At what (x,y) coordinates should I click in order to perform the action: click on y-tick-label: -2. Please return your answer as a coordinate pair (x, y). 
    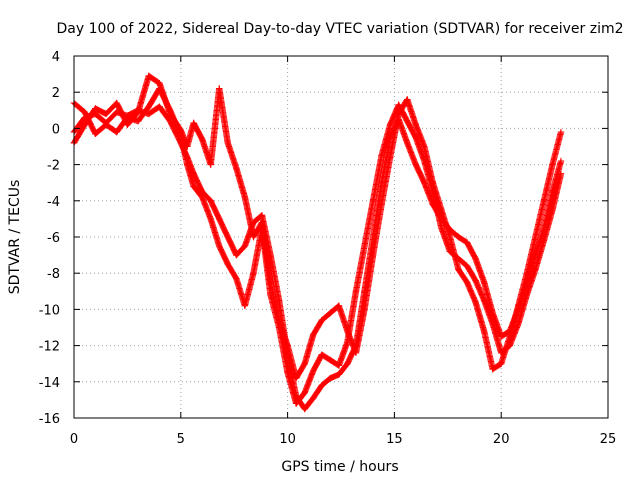
    Looking at the image, I should click on (53, 166).